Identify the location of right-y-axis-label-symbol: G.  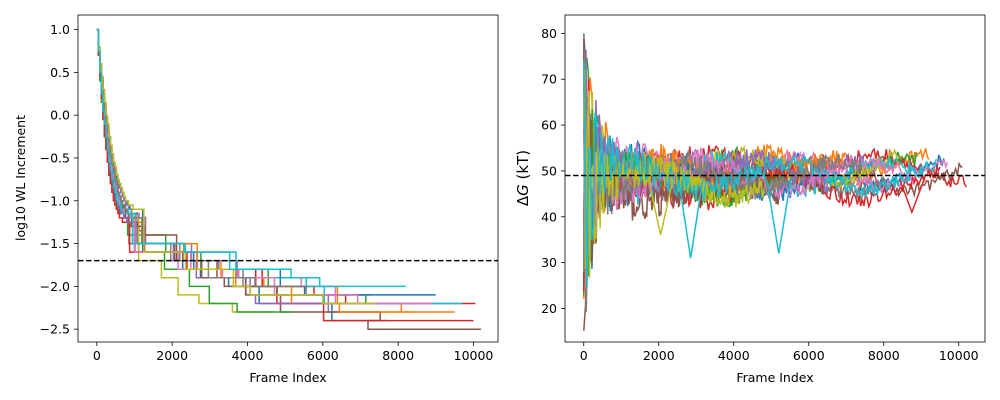
(523, 190).